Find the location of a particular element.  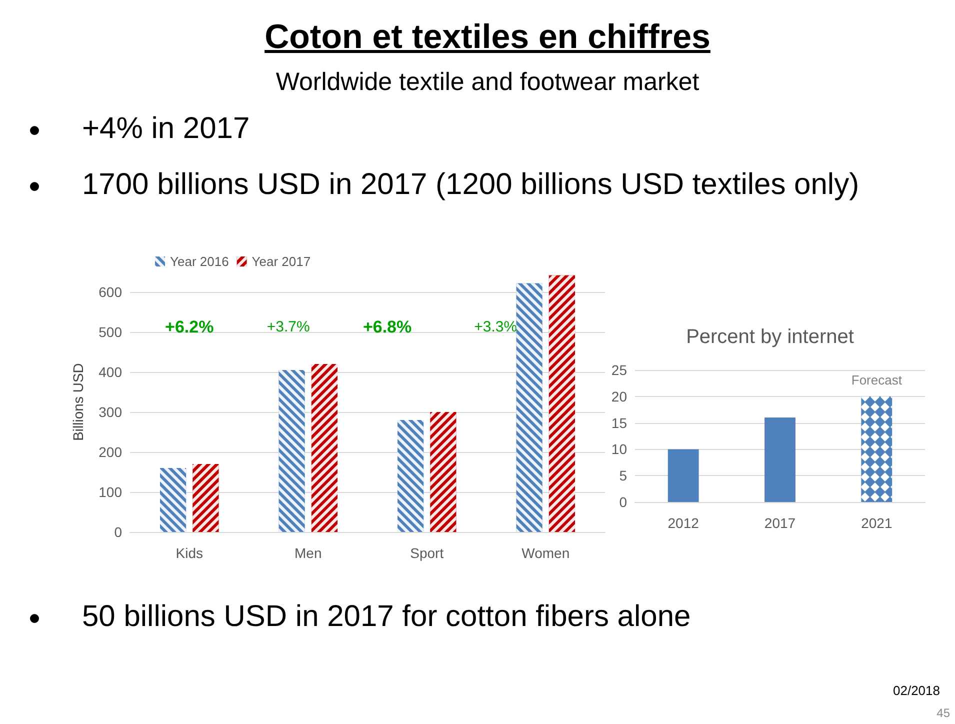

y-tick-label: 5 is located at coordinates (623, 476).